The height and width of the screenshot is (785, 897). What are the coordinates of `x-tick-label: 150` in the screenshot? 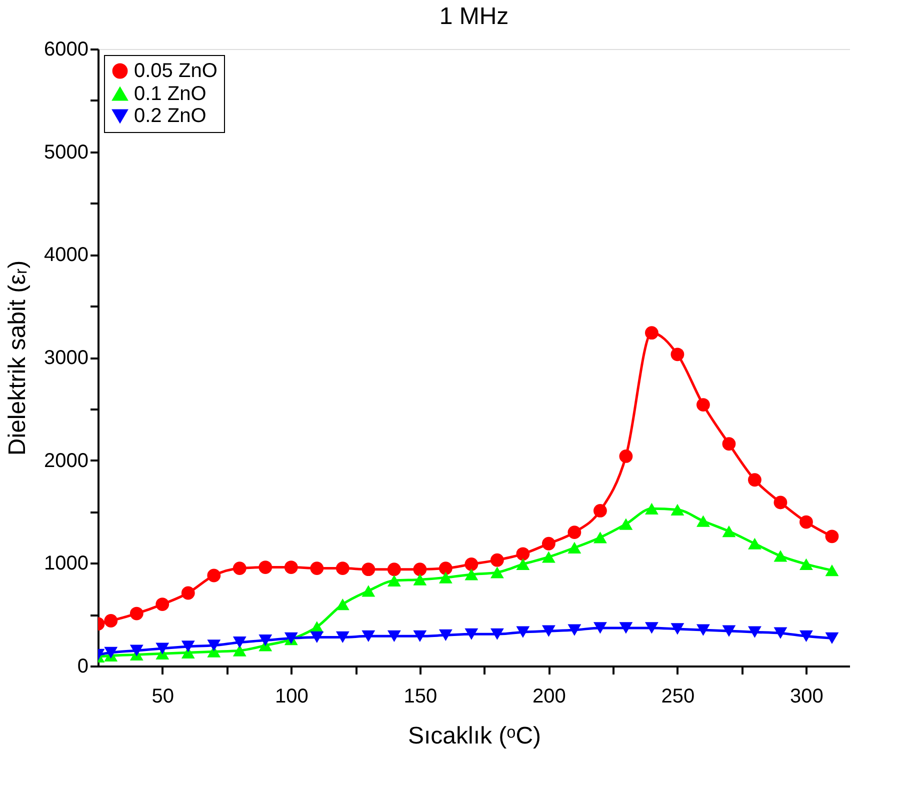 It's located at (421, 697).